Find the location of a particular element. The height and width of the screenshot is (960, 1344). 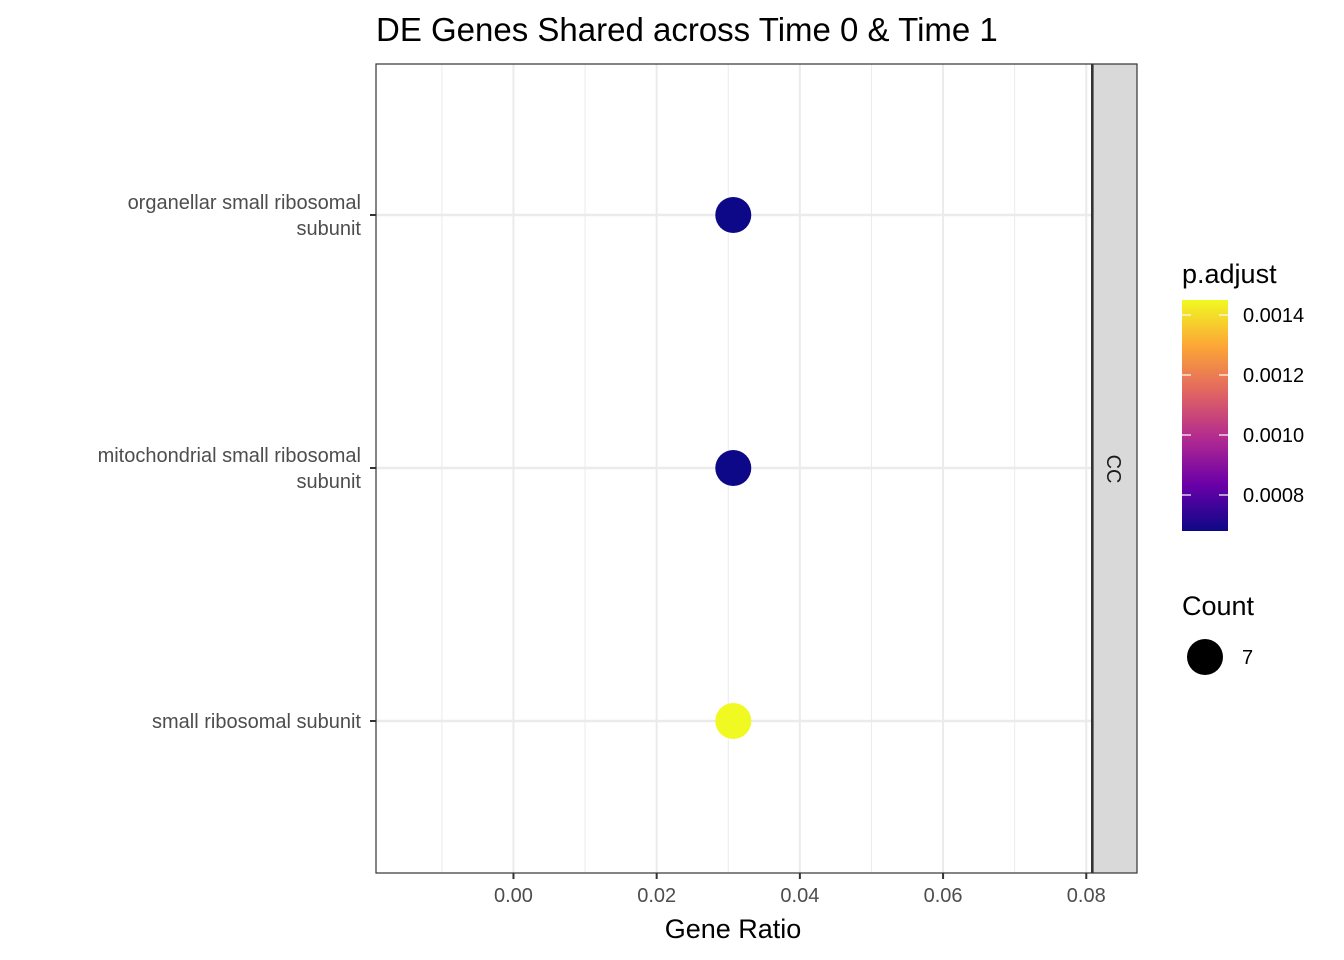

x-axis: 0.00 0.02 0.04 0.06 0.08 is located at coordinates (800, 890).